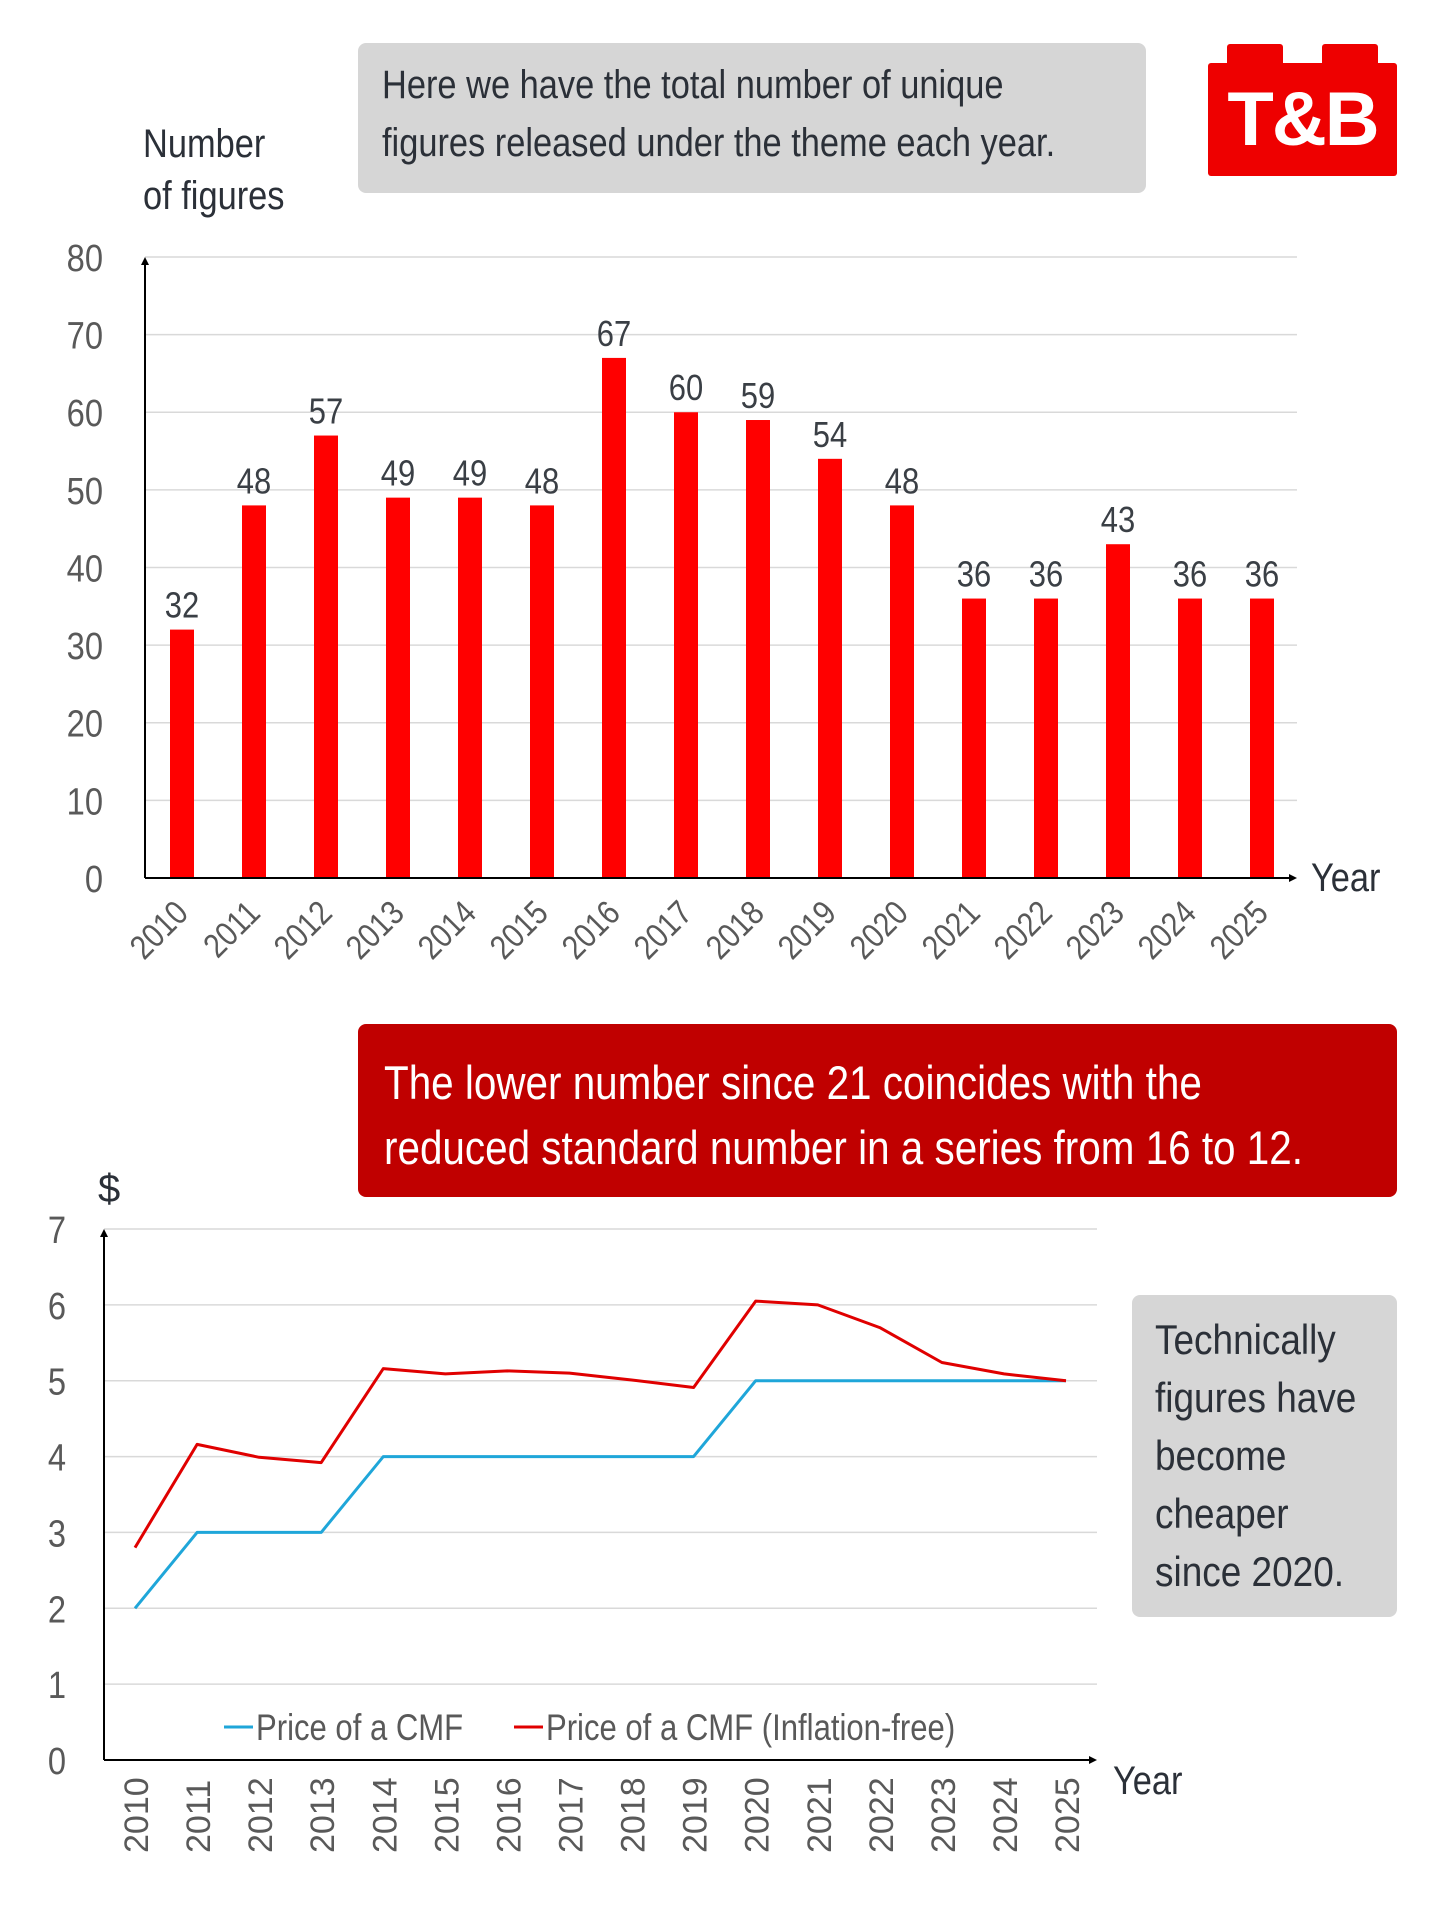 This screenshot has height=1920, width=1440. Describe the element at coordinates (326, 412) in the screenshot. I see `bar-value-label: 57` at that location.